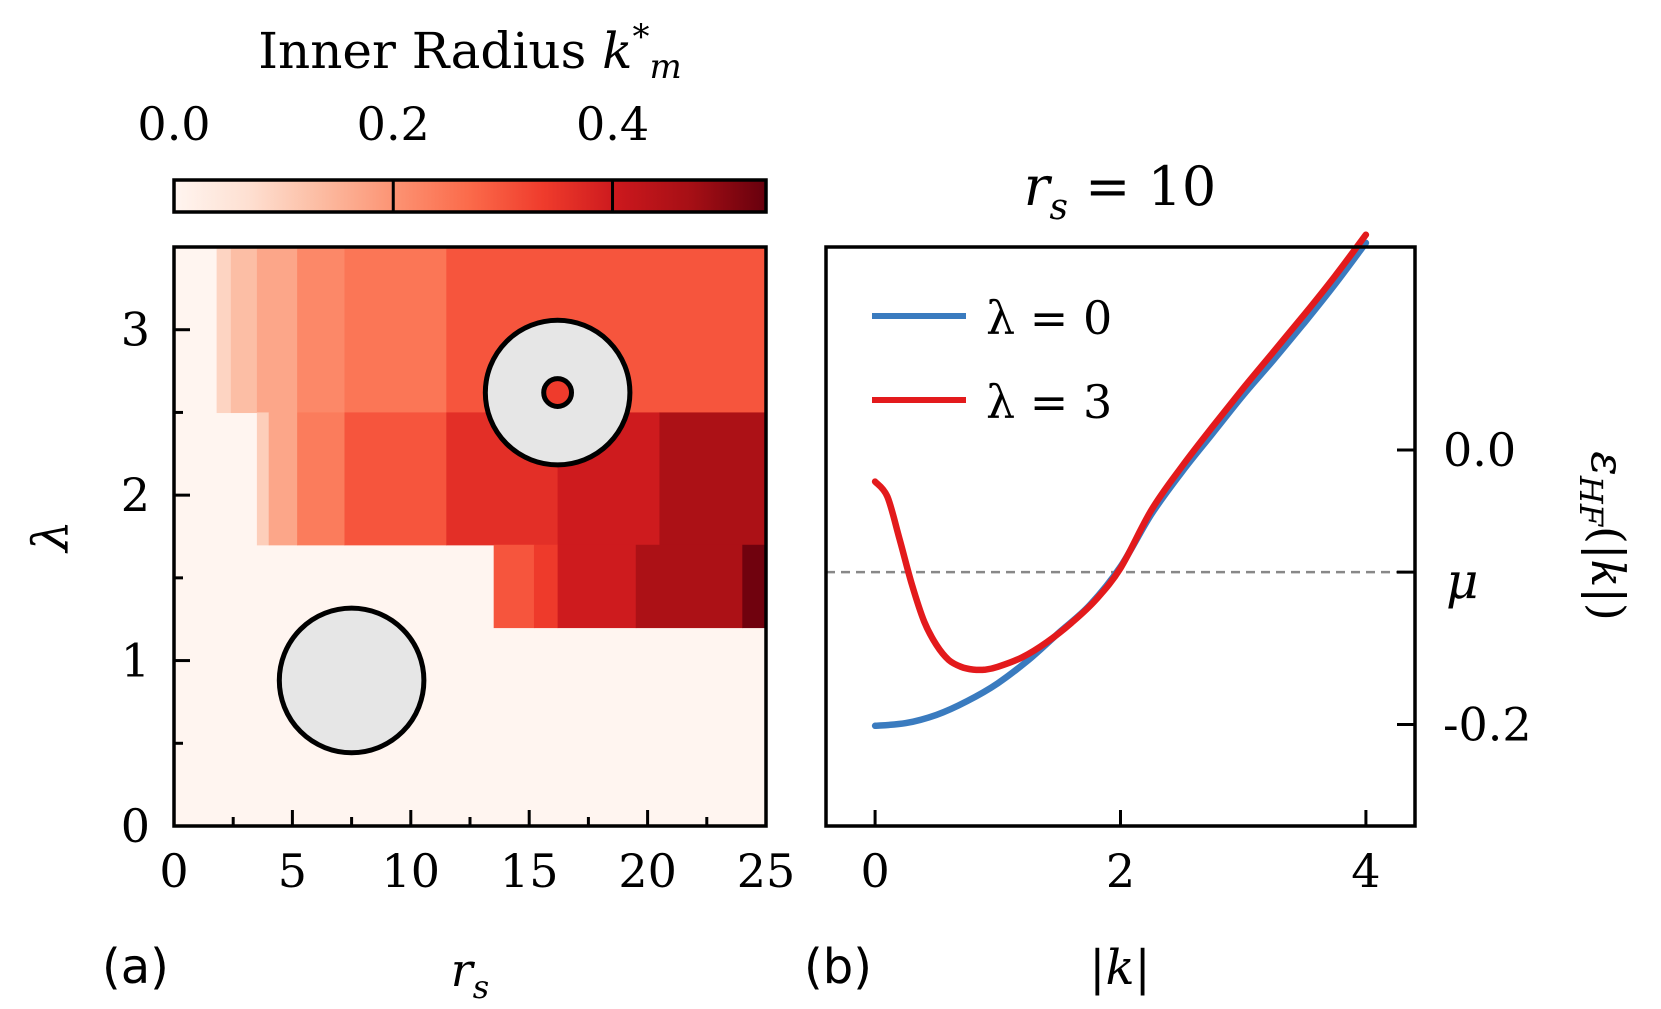 The width and height of the screenshot is (1661, 1009). What do you see at coordinates (351, 680) in the screenshot?
I see `inset-disk-outer` at bounding box center [351, 680].